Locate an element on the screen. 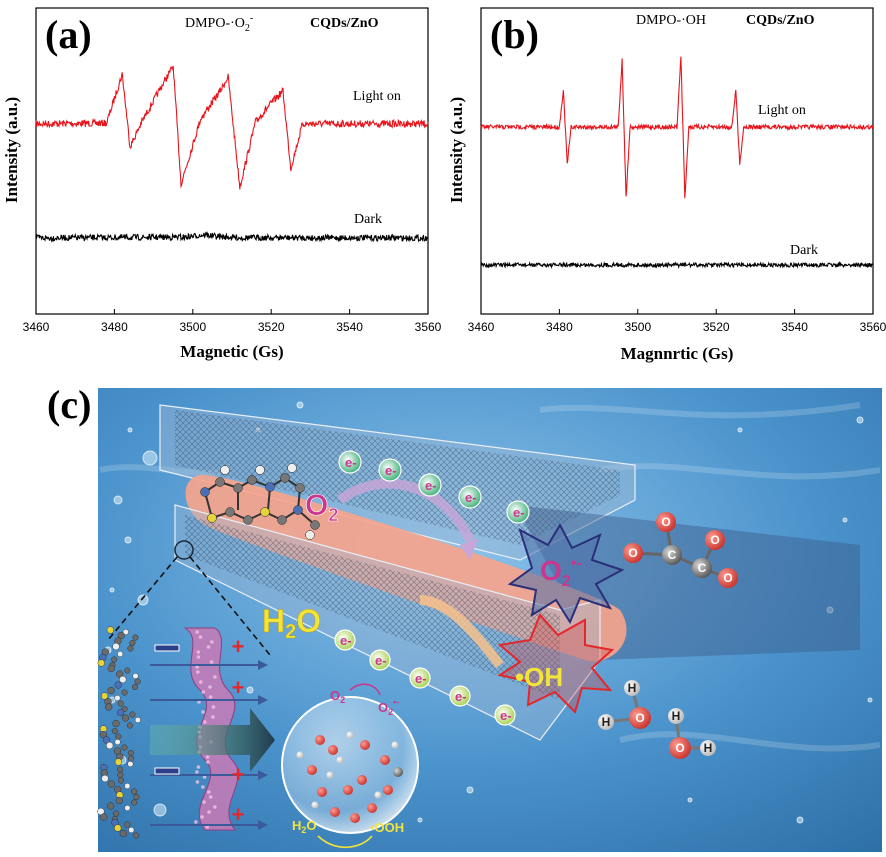 The height and width of the screenshot is (857, 886). minus-icon is located at coordinates (167, 648).